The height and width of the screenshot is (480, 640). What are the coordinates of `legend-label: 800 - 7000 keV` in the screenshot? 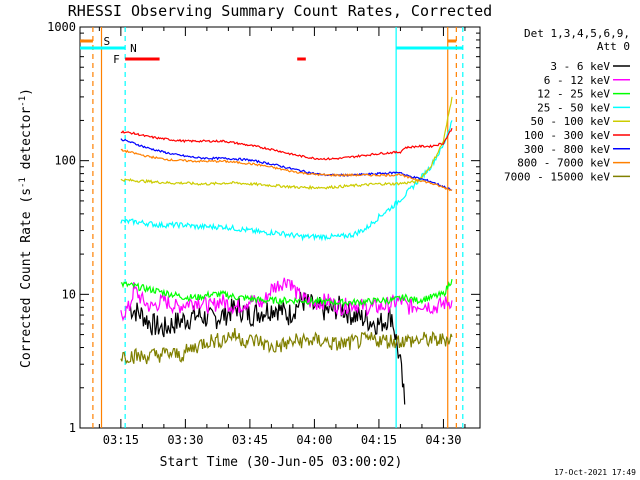 It's located at (563, 163).